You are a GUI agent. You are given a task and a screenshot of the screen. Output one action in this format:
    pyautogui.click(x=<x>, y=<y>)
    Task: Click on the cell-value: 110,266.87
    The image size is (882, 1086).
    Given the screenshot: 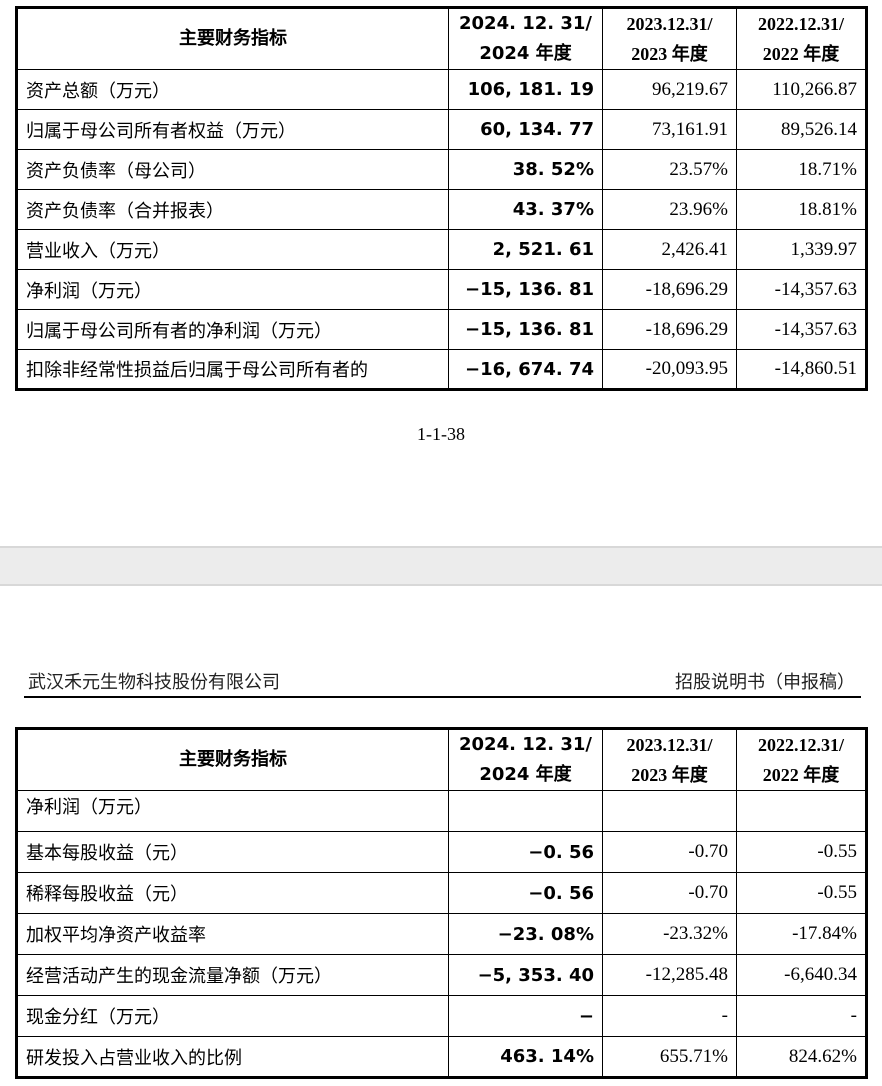 What is the action you would take?
    pyautogui.click(x=801, y=89)
    